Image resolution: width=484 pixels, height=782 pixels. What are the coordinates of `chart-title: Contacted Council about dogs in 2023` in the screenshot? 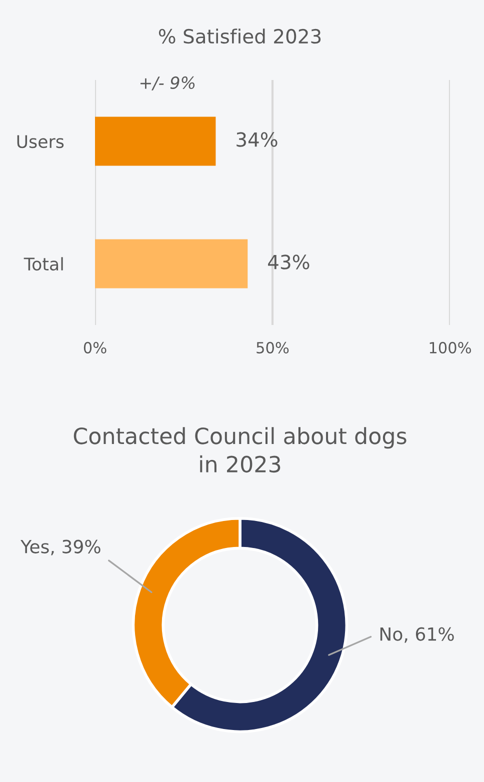 It's located at (240, 450).